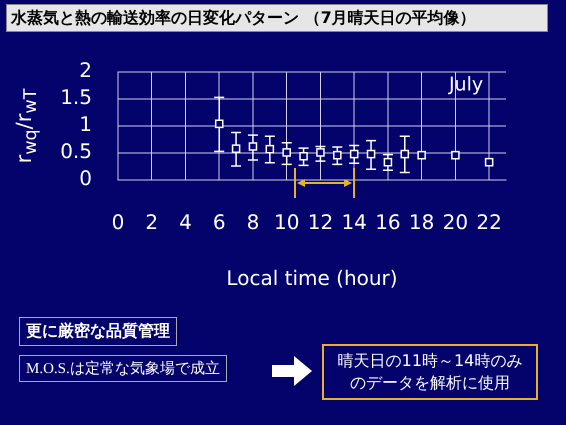 Image resolution: width=566 pixels, height=425 pixels. Describe the element at coordinates (151, 222) in the screenshot. I see `x-tick-label: 2` at that location.